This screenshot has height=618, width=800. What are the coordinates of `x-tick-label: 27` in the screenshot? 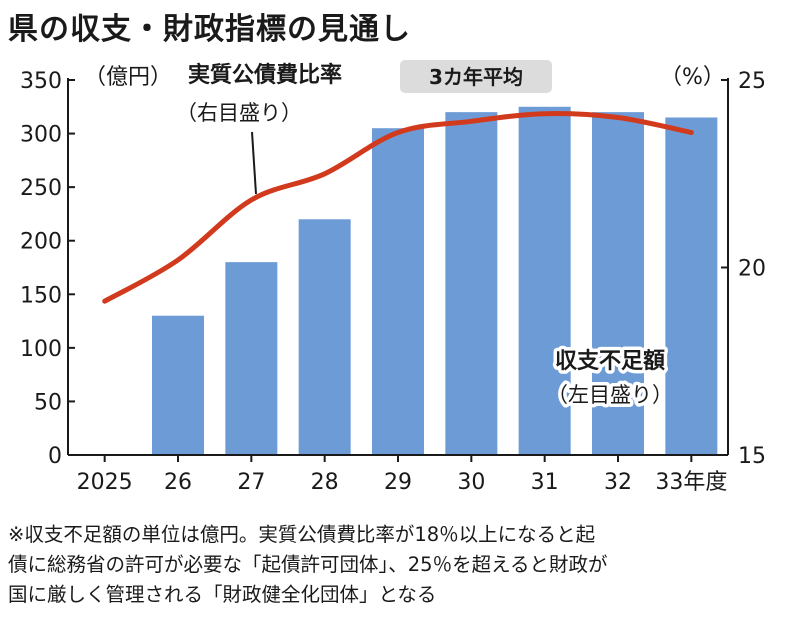 It's located at (251, 482).